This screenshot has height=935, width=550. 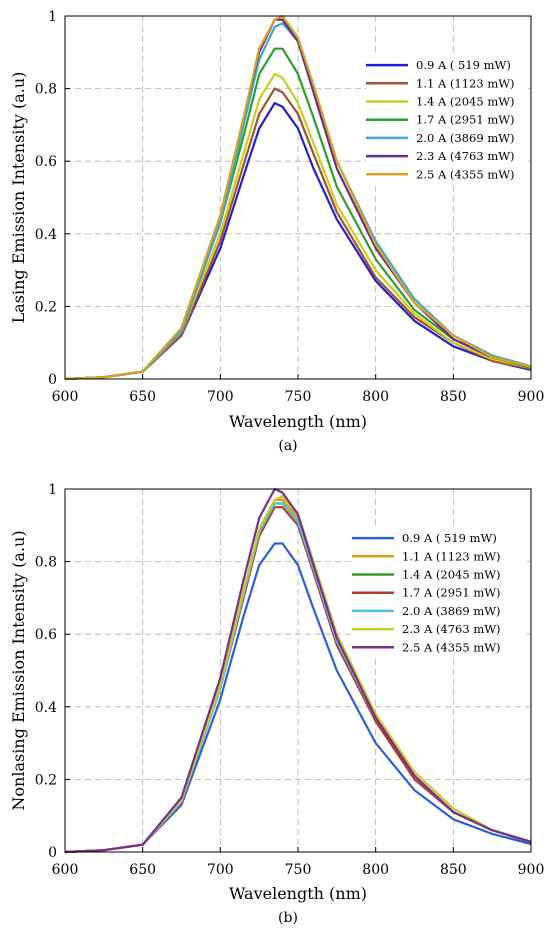 What do you see at coordinates (18, 198) in the screenshot?
I see `y-axis-title: Lasing Emission Intensity (a.u)` at bounding box center [18, 198].